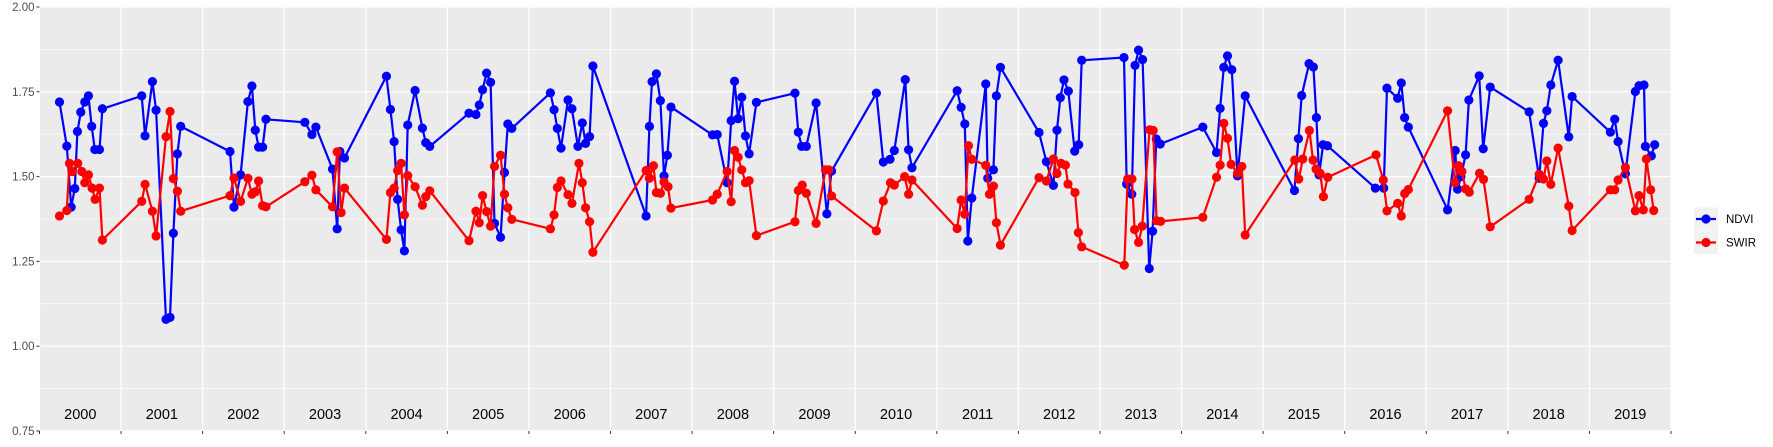 This screenshot has height=447, width=1773. What do you see at coordinates (23, 347) in the screenshot?
I see `y-tick-label: 1.00` at bounding box center [23, 347].